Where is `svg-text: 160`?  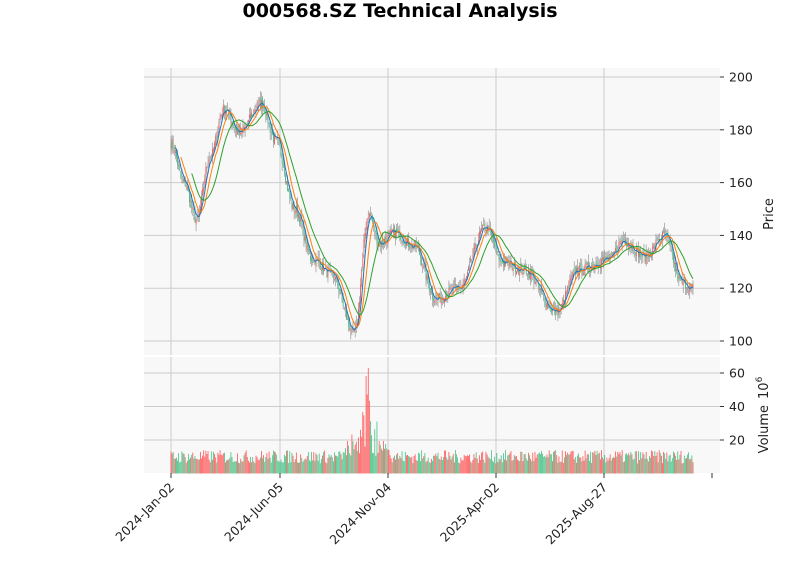 svg-text: 160 is located at coordinates (741, 182).